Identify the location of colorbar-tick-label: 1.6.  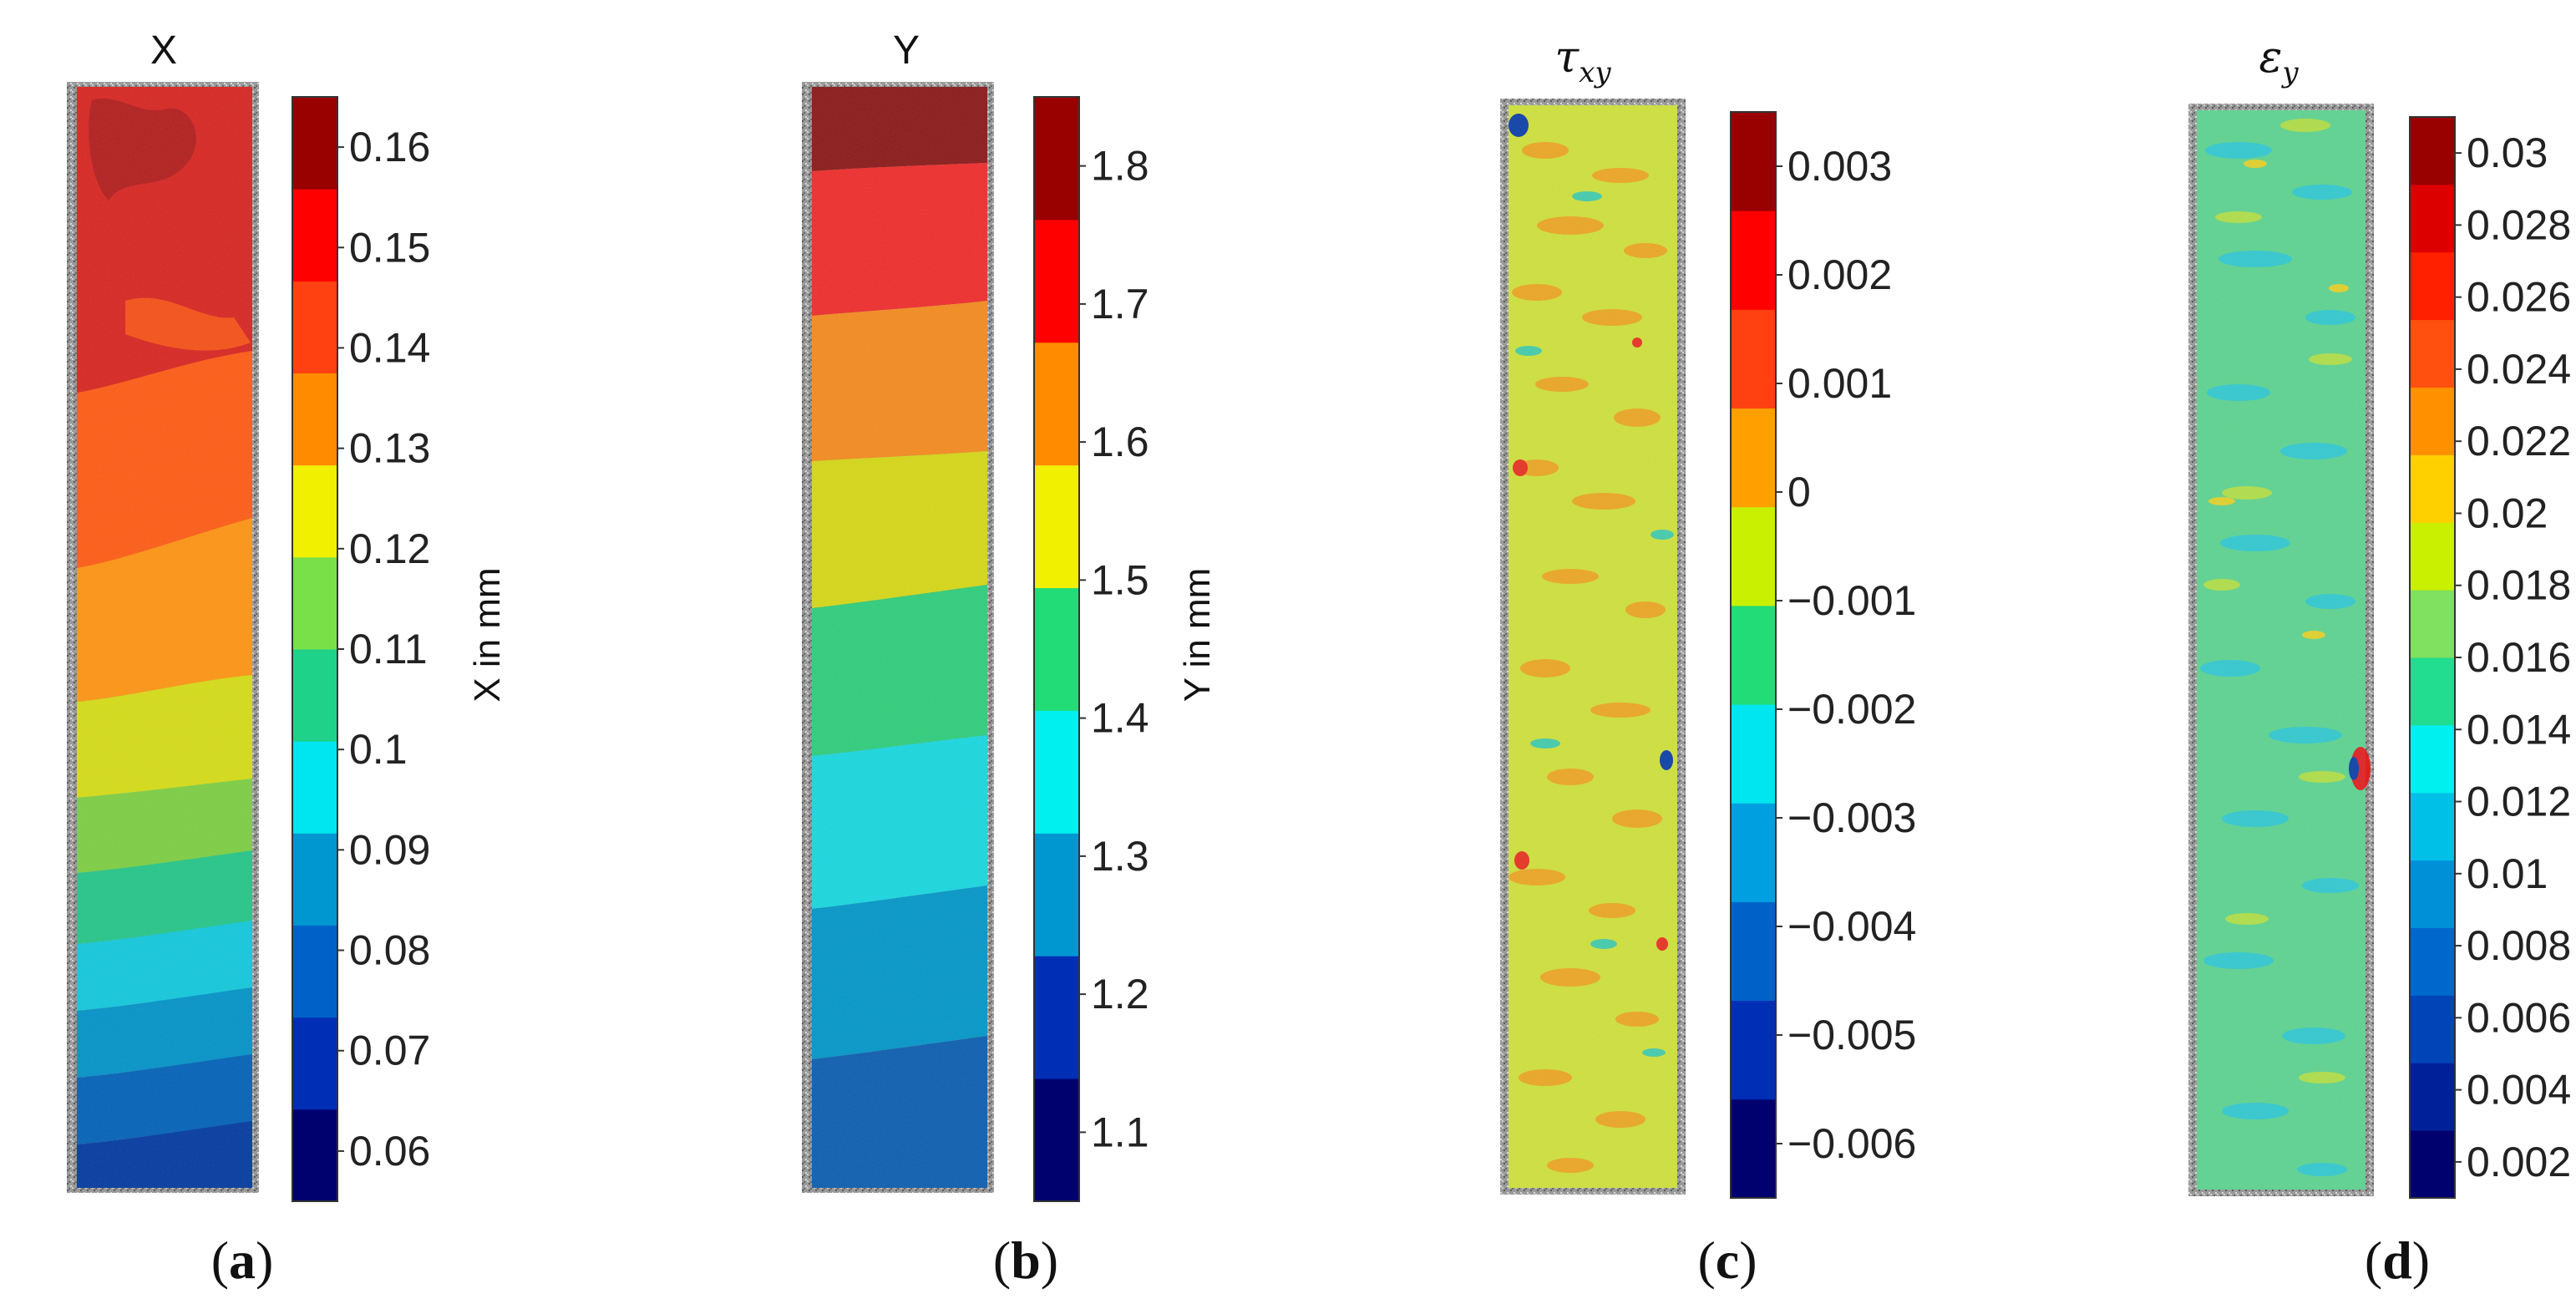
(1120, 442).